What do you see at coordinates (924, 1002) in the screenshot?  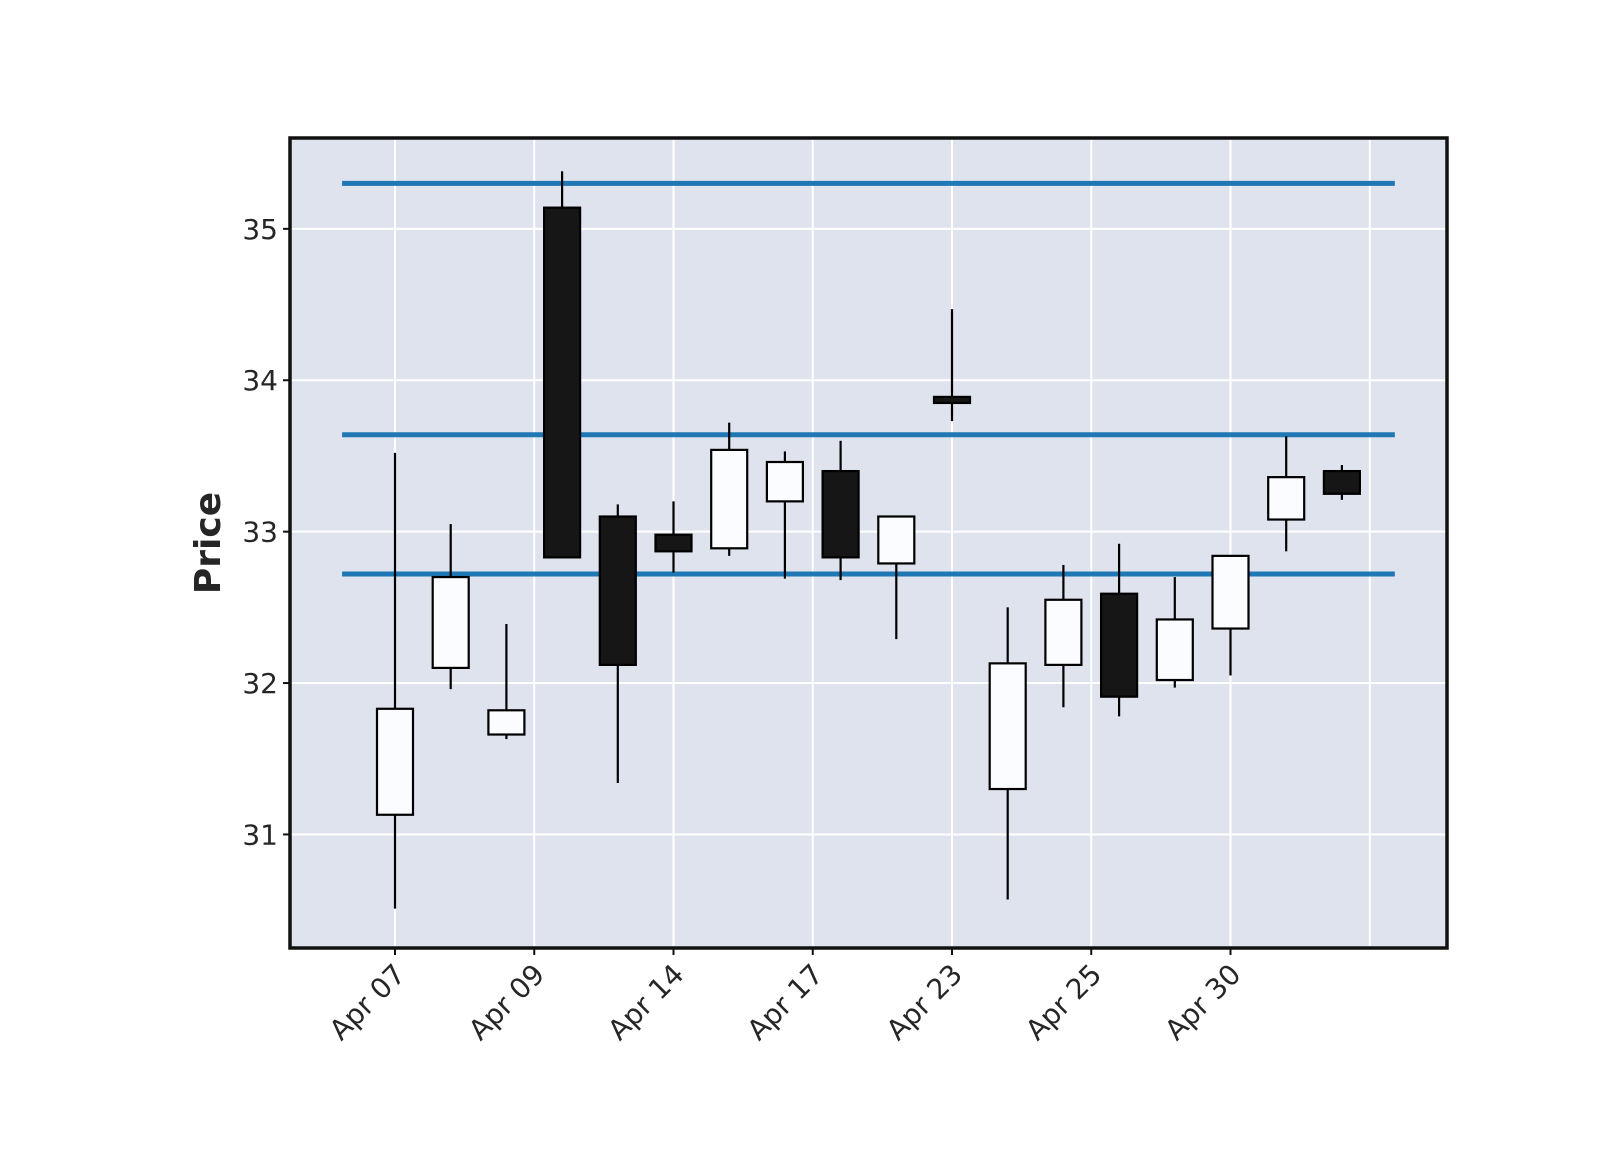 I see `x-tick-label: Apr 23` at bounding box center [924, 1002].